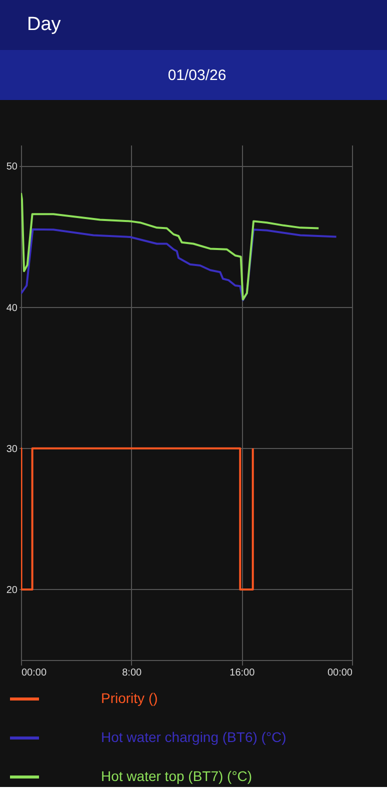 The image size is (387, 800). What do you see at coordinates (44, 24) in the screenshot?
I see `chart-title: Day` at bounding box center [44, 24].